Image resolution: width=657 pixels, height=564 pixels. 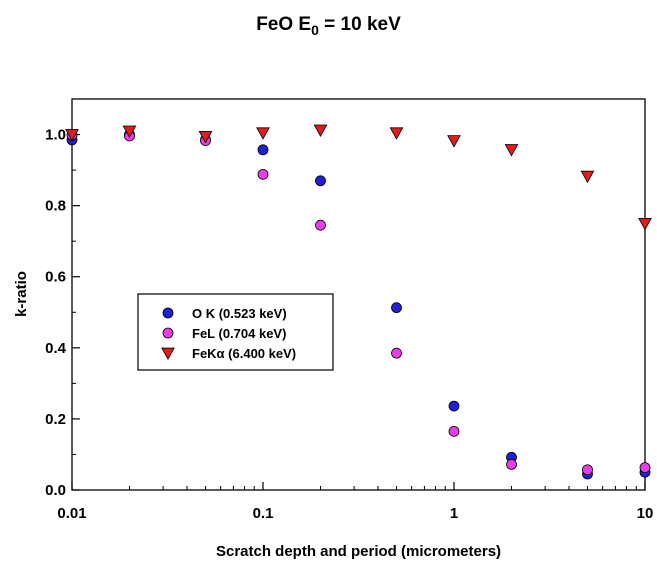 I want to click on y-tick-label: 0.8, so click(x=55, y=206).